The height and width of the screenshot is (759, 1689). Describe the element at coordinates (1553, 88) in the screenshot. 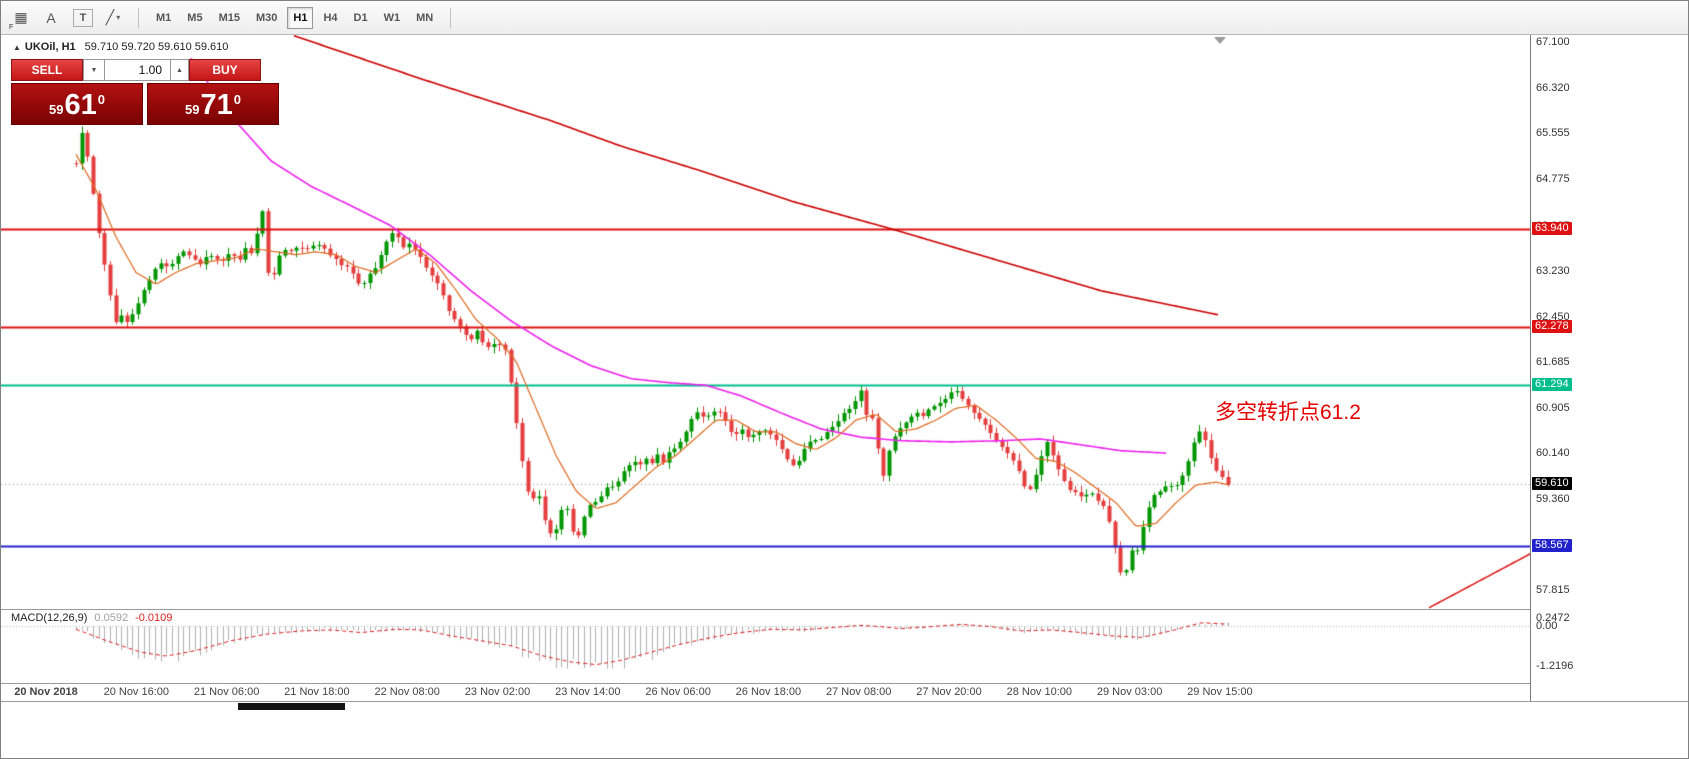

I see `price-axis-label: 66.320` at that location.